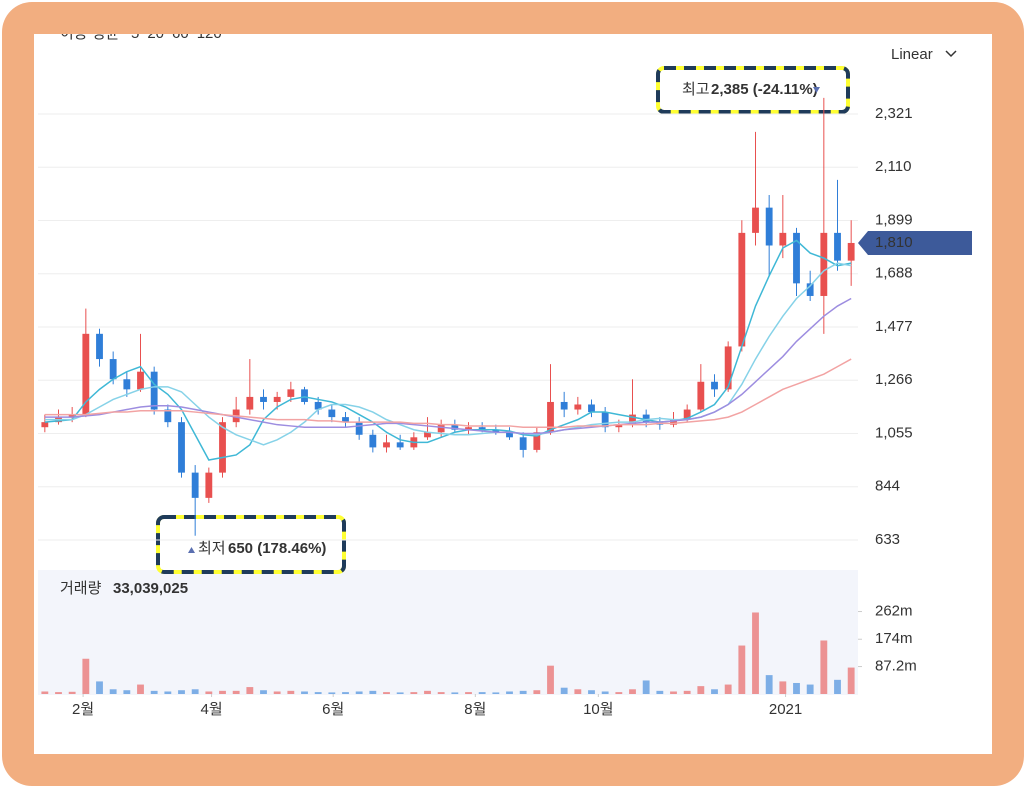 This screenshot has width=1026, height=788. What do you see at coordinates (894, 611) in the screenshot?
I see `volume-tick-label: 262m` at bounding box center [894, 611].